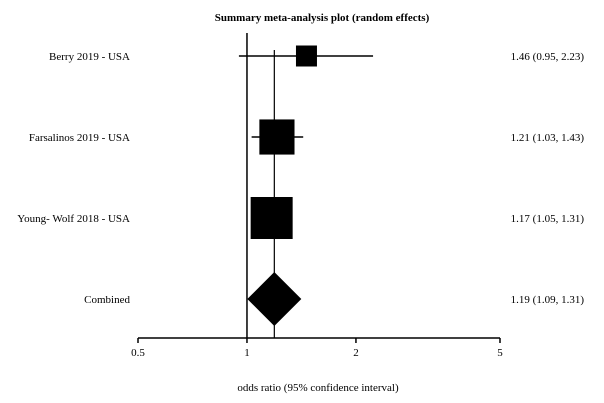 This screenshot has height=403, width=604. Describe the element at coordinates (318, 388) in the screenshot. I see `x-axis-label: odds ratio (95% confidence interval)` at that location.